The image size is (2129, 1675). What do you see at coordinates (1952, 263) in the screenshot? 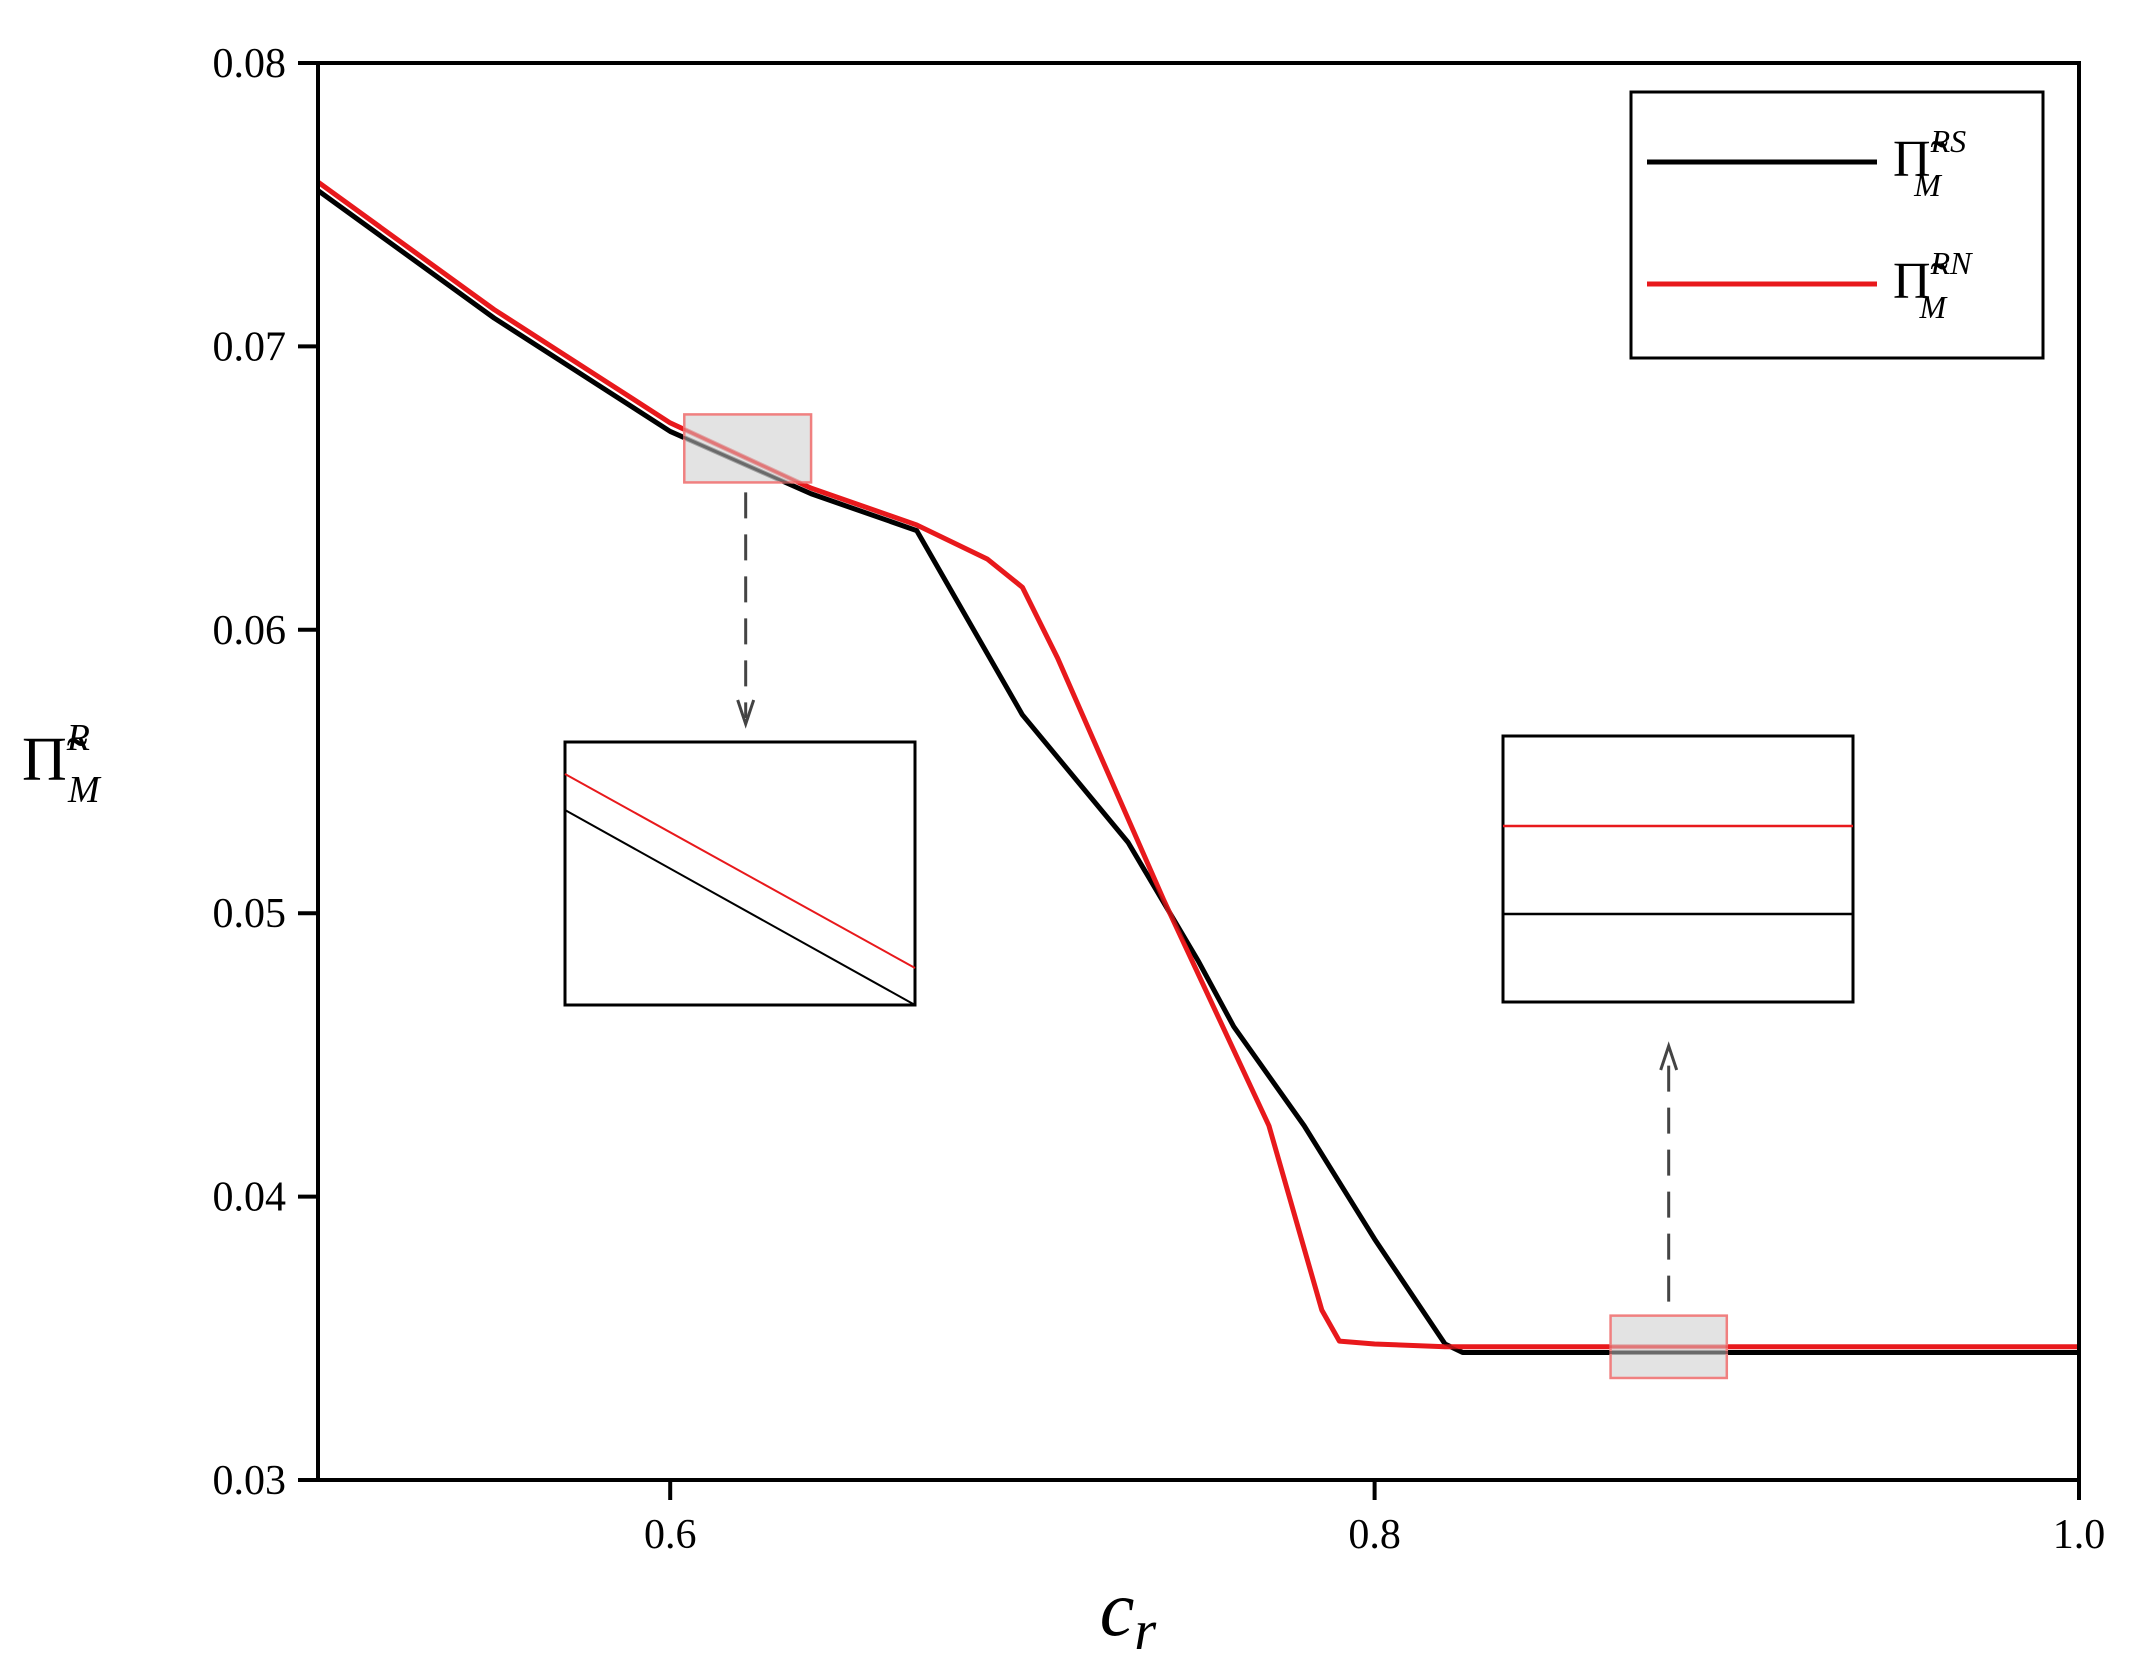
I see `legend-entry-rn-sup: RN` at bounding box center [1952, 263].